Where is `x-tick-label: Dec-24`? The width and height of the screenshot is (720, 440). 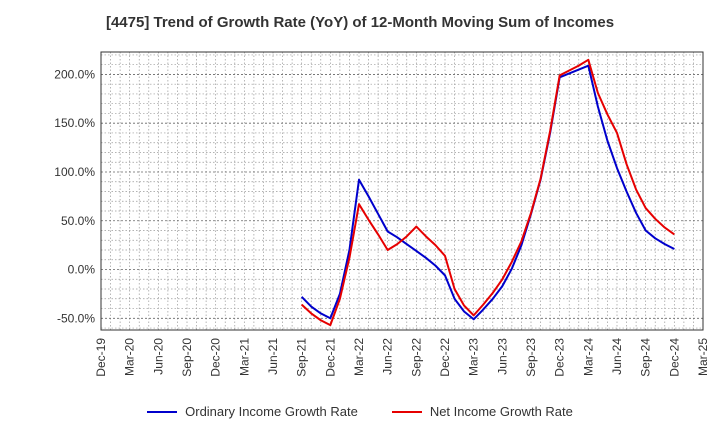
x-tick-label: Dec-24 is located at coordinates (674, 357).